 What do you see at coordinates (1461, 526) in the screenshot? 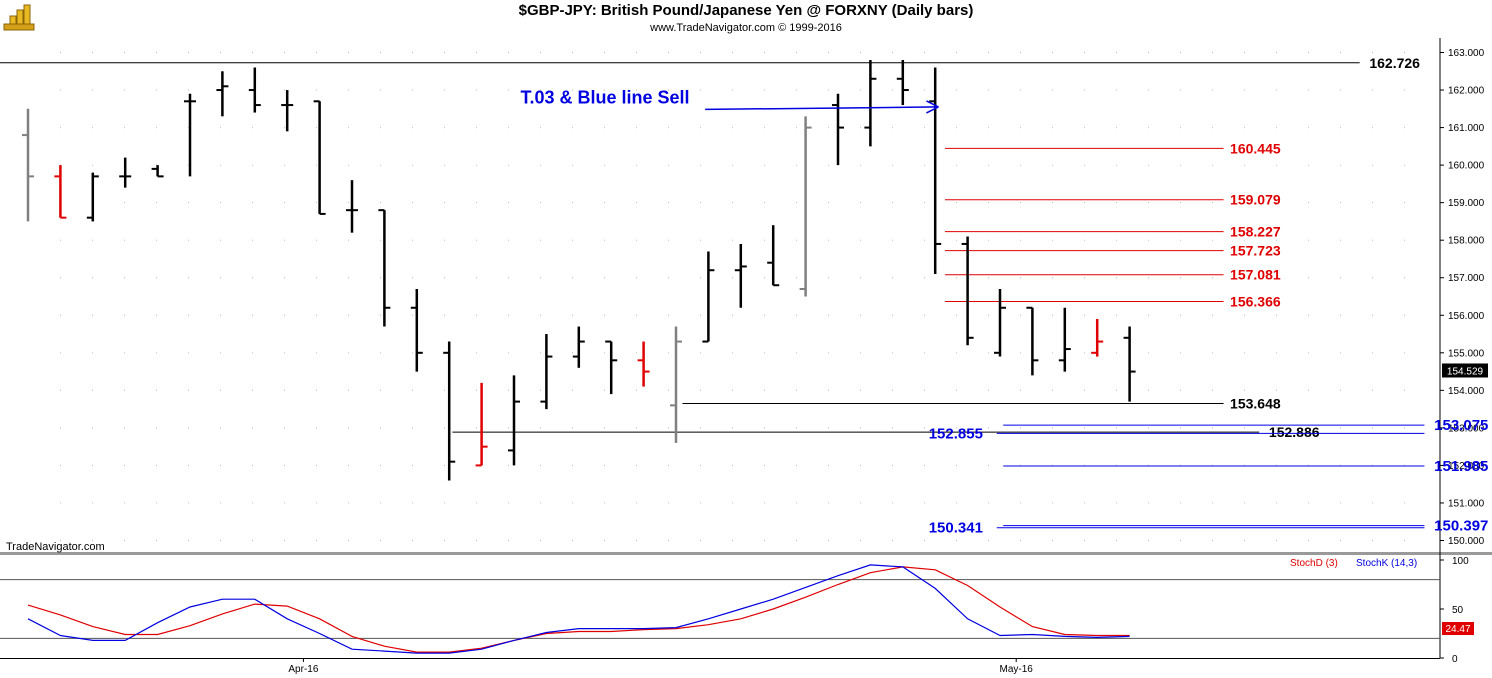
I see `level-label: 150.397` at bounding box center [1461, 526].